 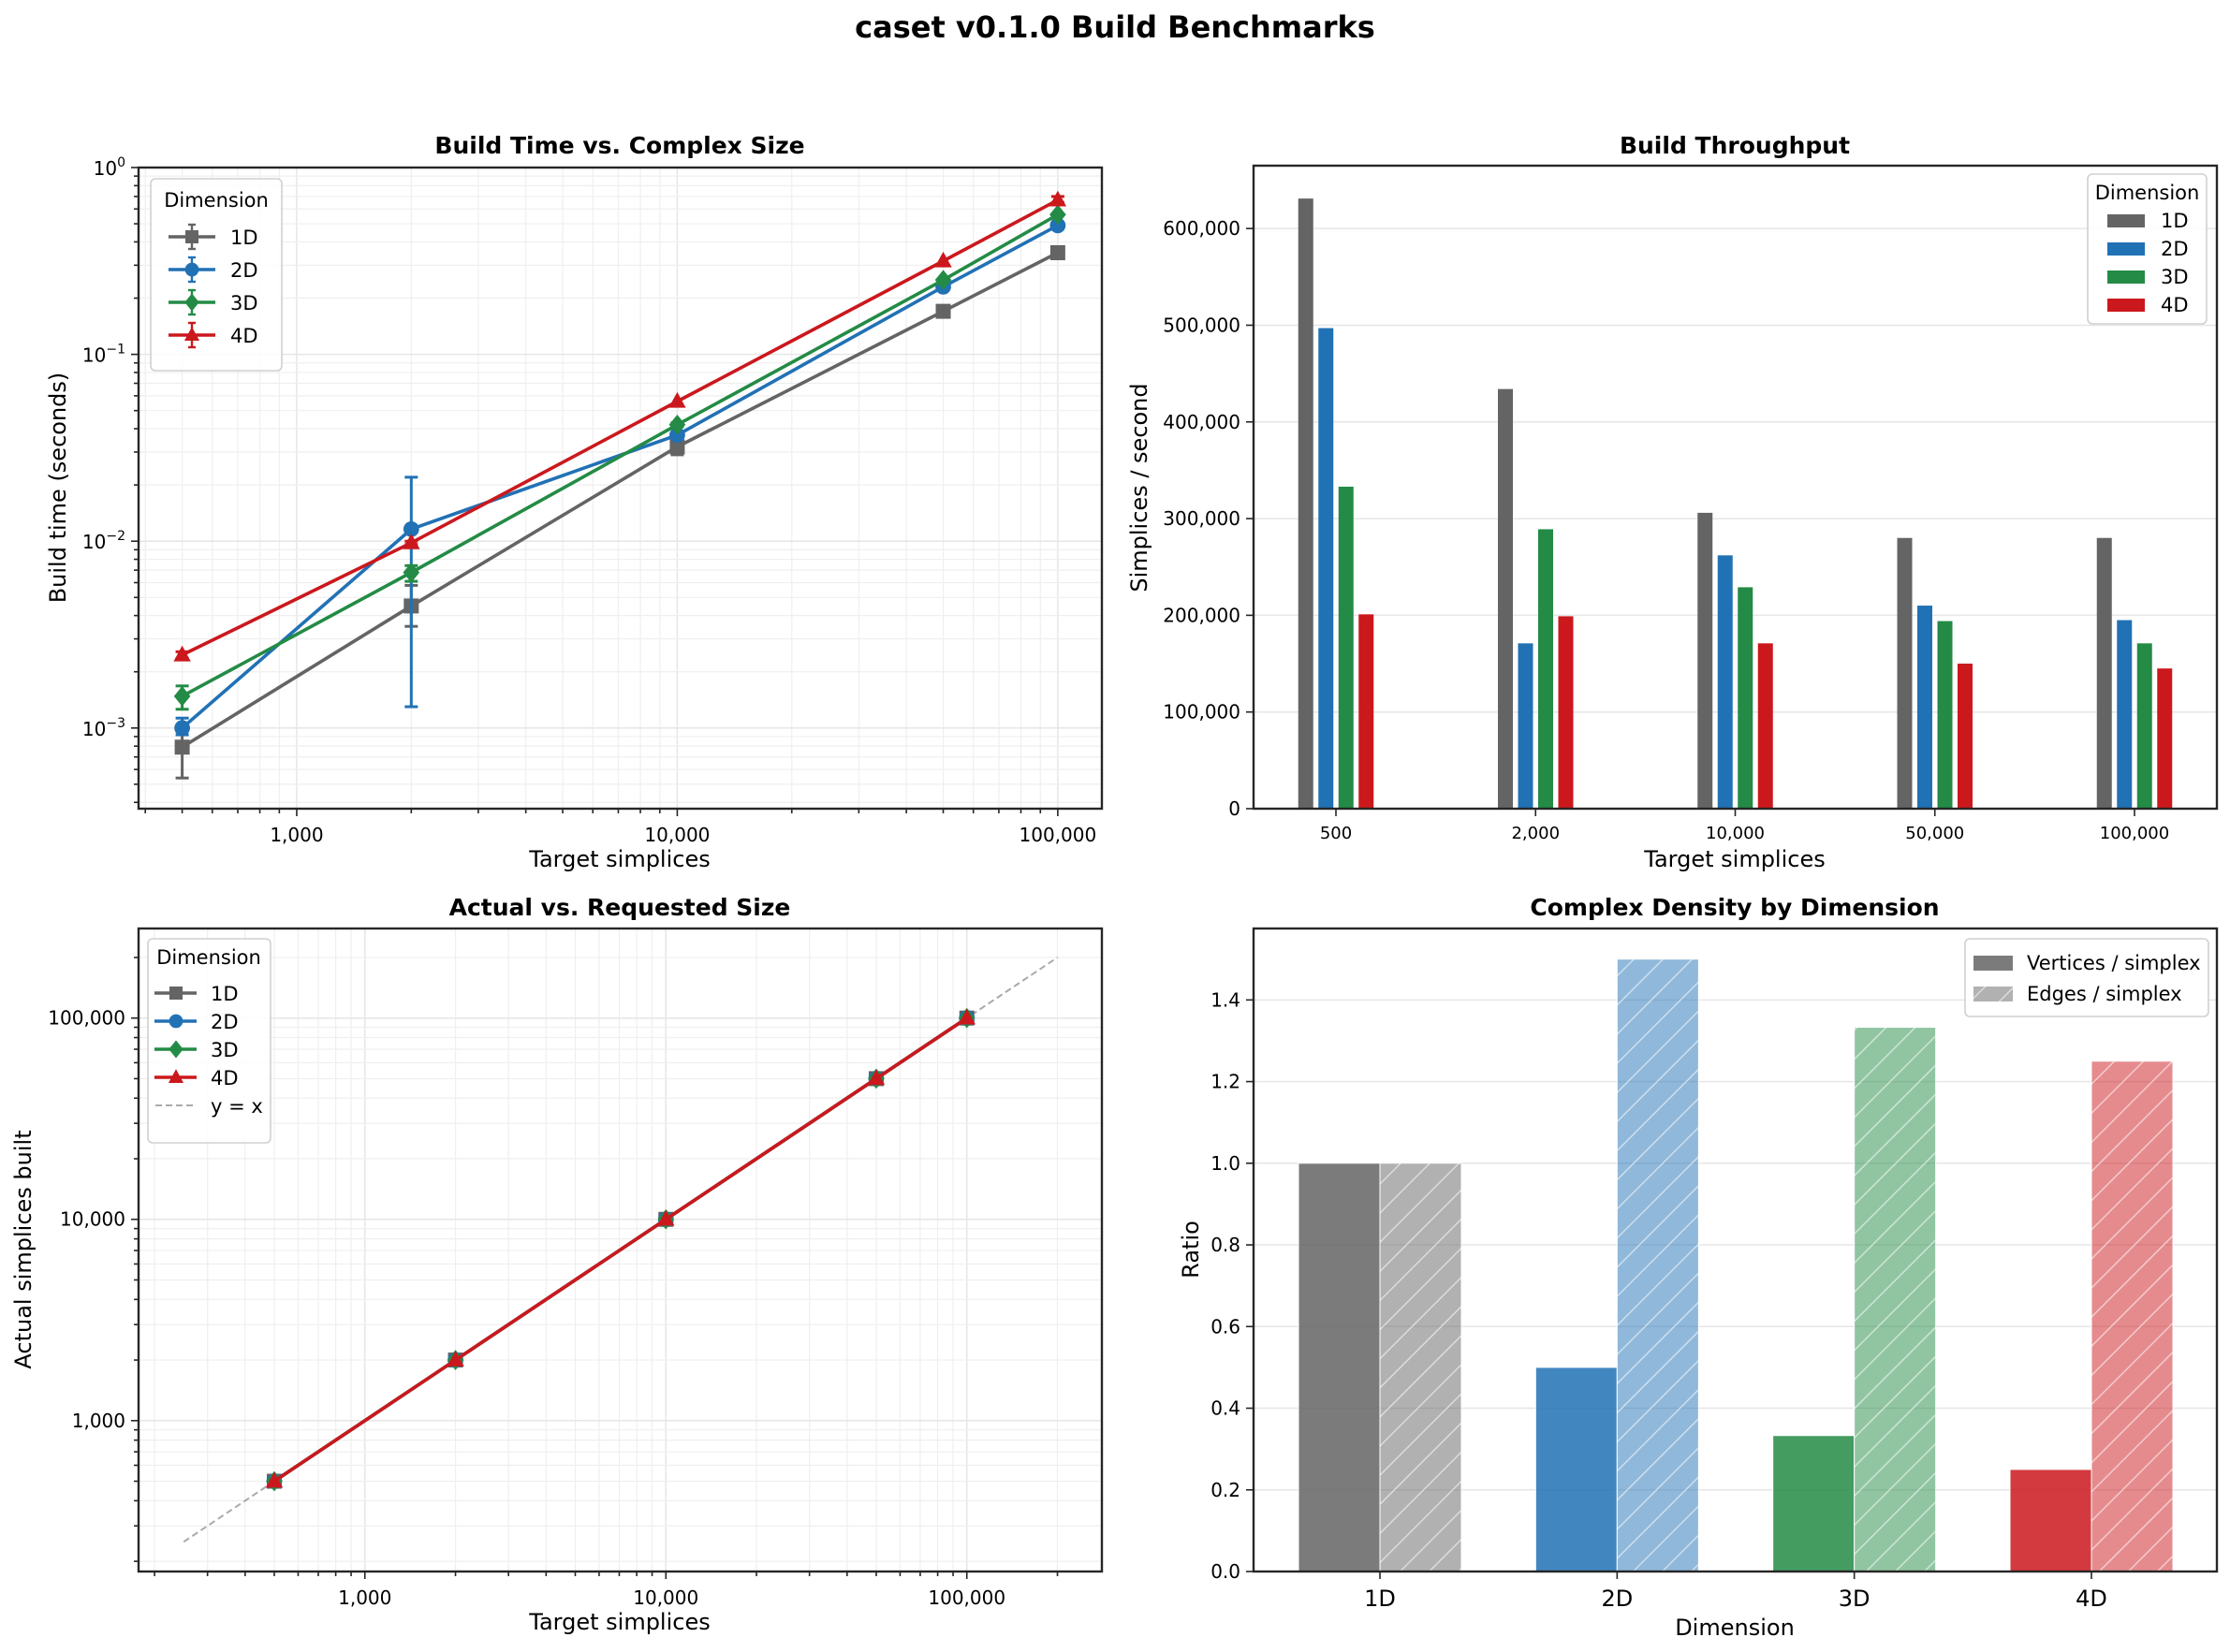 What do you see at coordinates (1191, 1250) in the screenshot?
I see `density-ylabel: Ratio` at bounding box center [1191, 1250].